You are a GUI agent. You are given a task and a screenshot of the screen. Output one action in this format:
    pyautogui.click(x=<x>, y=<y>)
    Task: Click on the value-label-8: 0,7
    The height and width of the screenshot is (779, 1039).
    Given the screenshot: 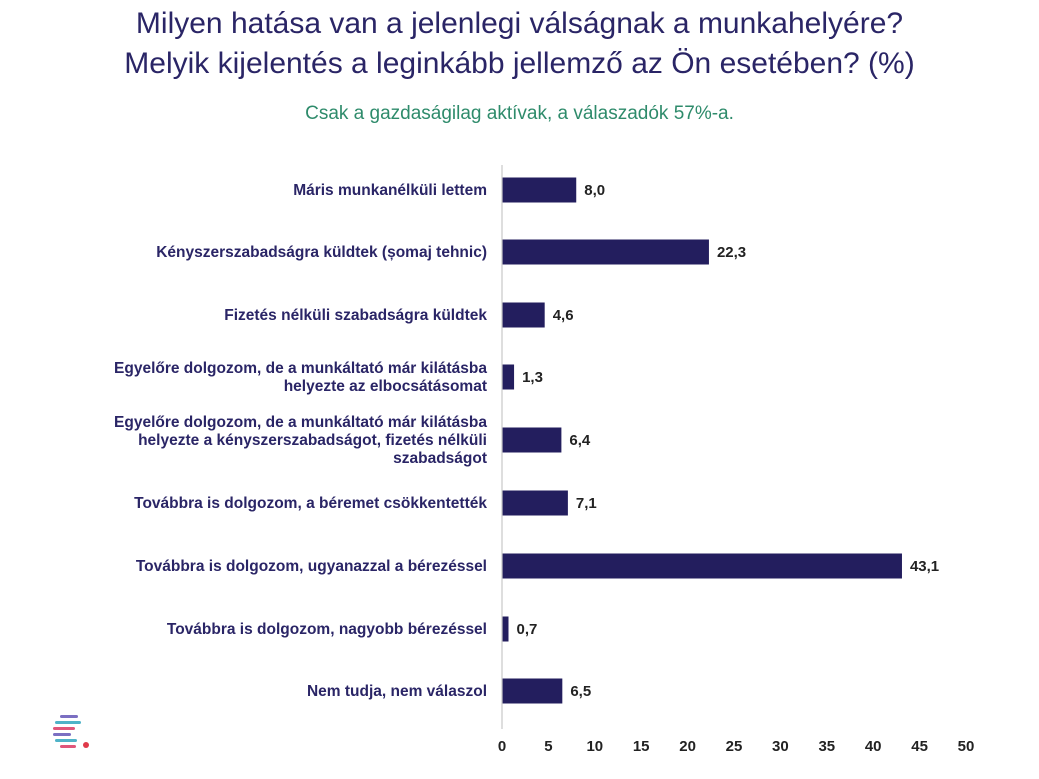 What is the action you would take?
    pyautogui.click(x=526, y=629)
    